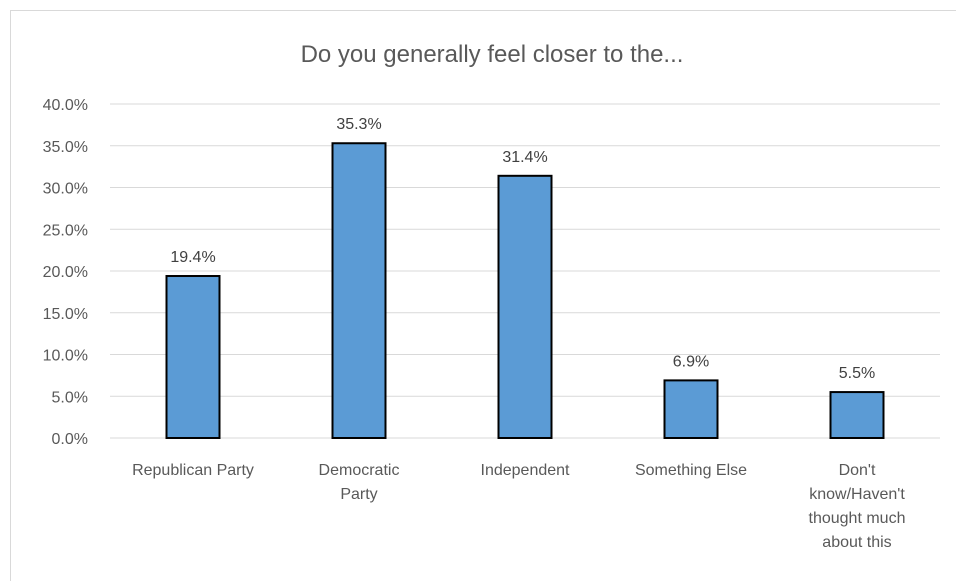  I want to click on category-label: Something Else, so click(691, 470).